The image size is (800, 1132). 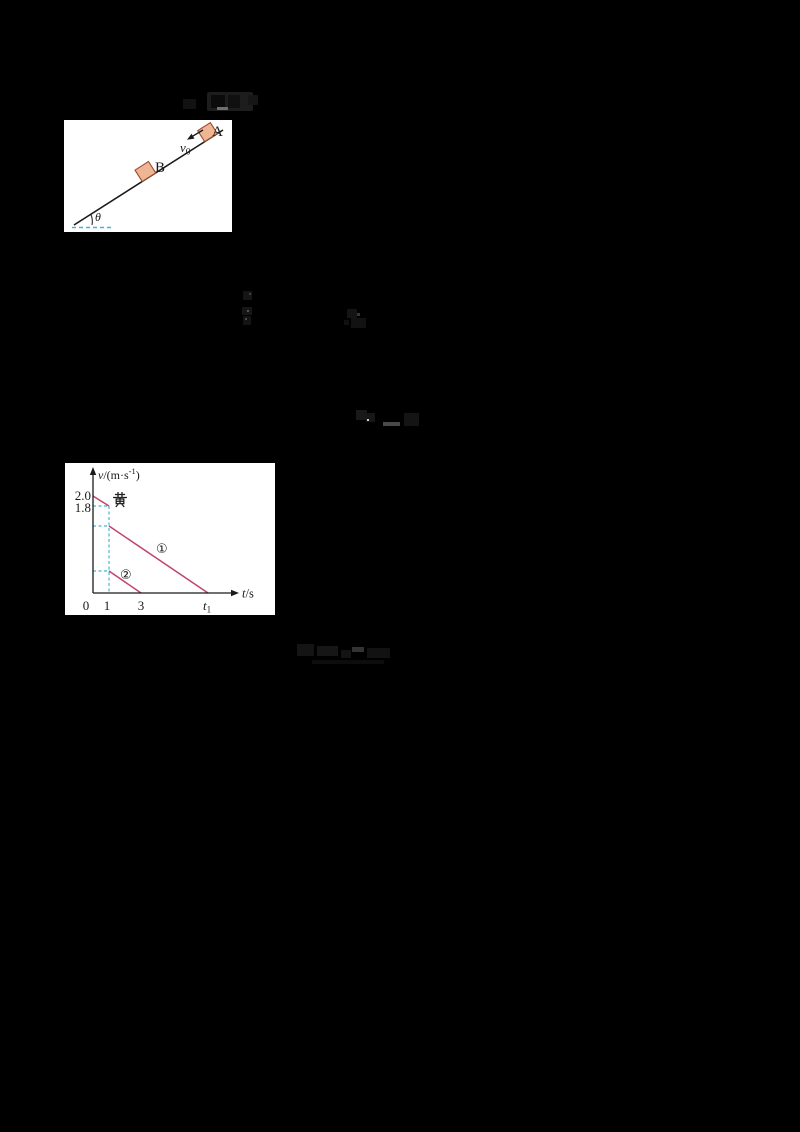 I want to click on block-a, so click(x=207, y=132).